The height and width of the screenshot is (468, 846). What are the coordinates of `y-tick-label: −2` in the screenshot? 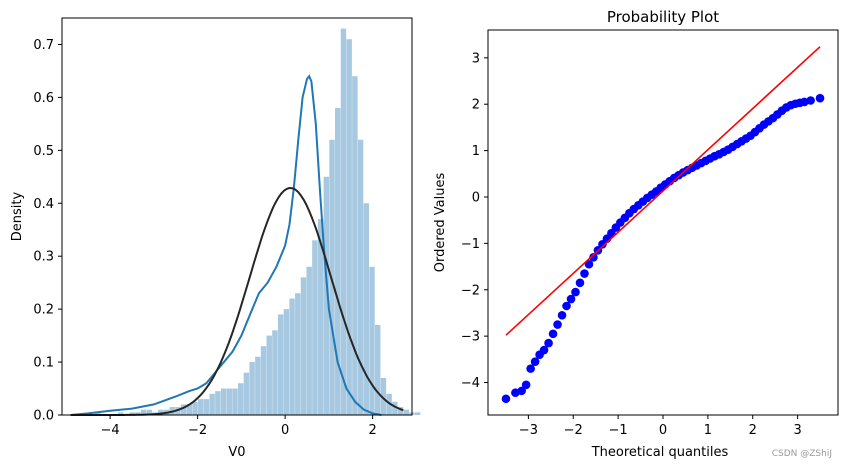 It's located at (470, 290).